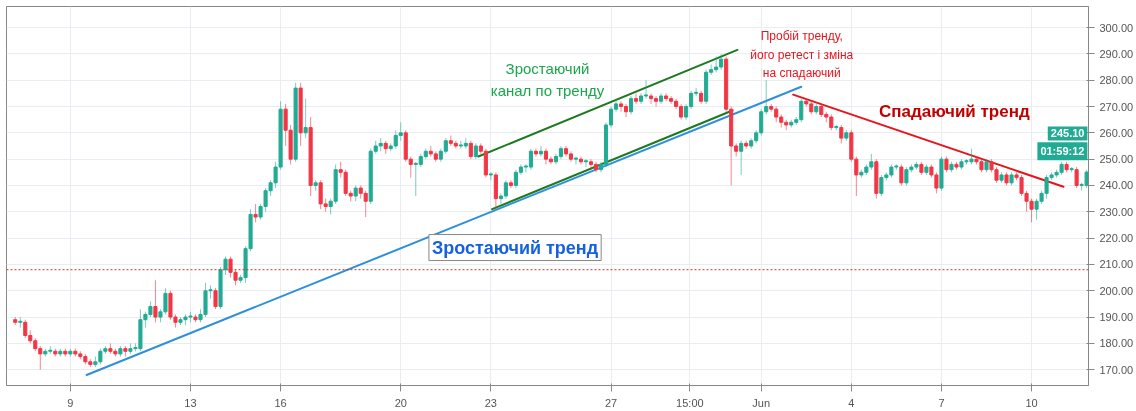  Describe the element at coordinates (1116, 132) in the screenshot. I see `y-tick-label: 260.00` at that location.